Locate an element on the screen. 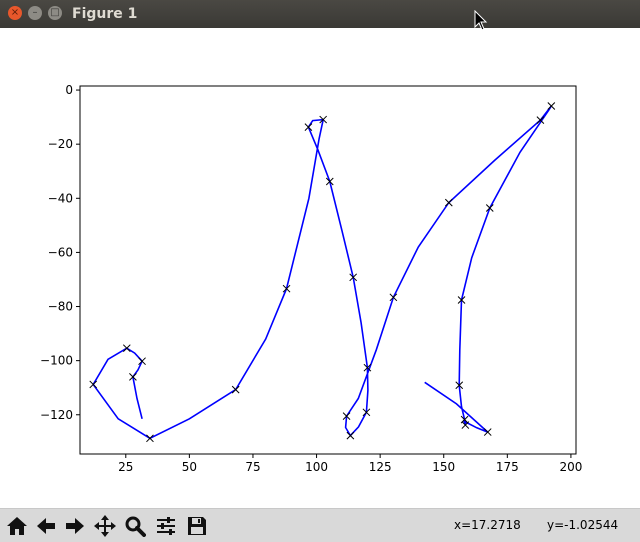 Image resolution: width=640 pixels, height=542 pixels. save-button is located at coordinates (197, 526).